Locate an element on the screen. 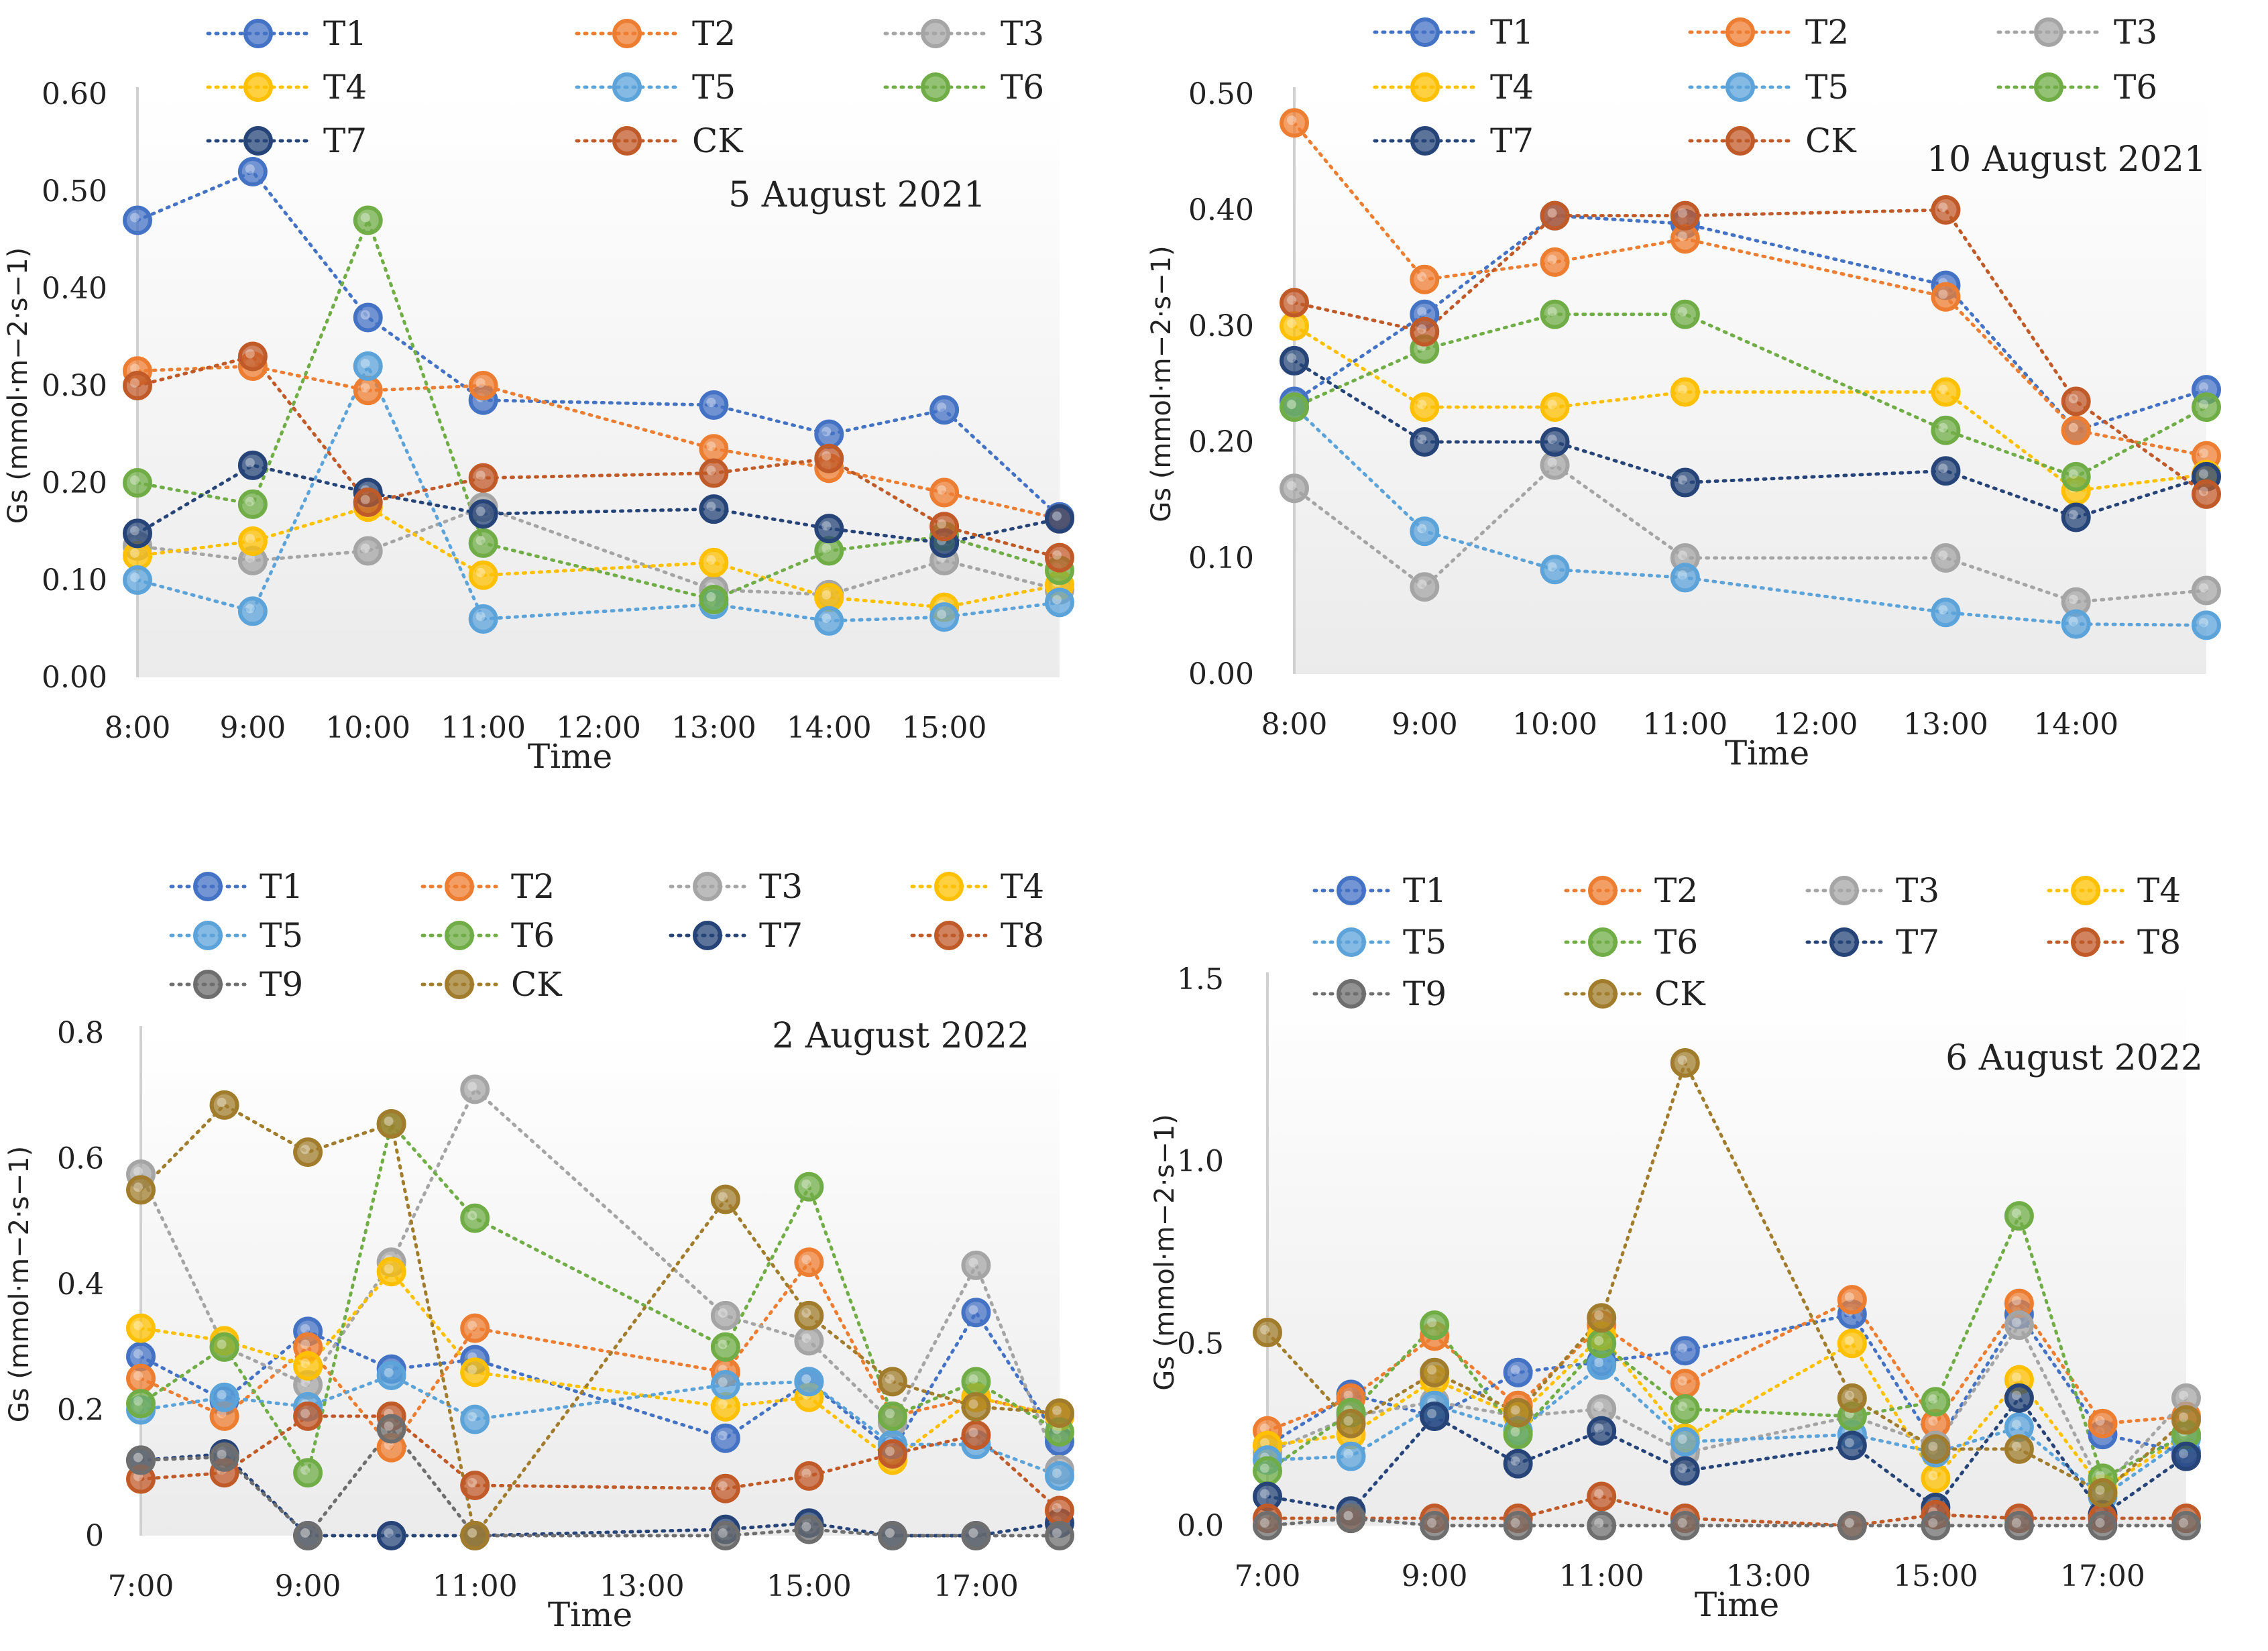 The width and height of the screenshot is (2268, 1651). legend-label: T2 is located at coordinates (714, 33).